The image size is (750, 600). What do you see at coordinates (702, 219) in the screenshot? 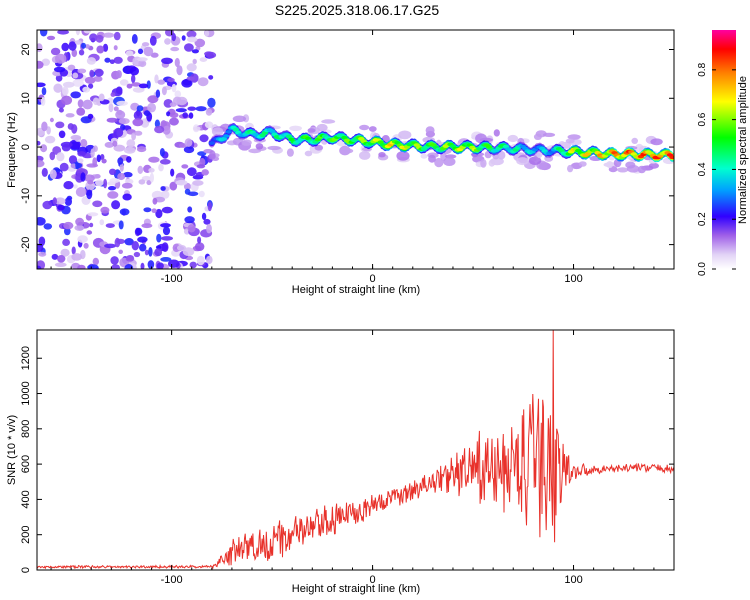
I see `colorbar-tick-label: 0.2` at bounding box center [702, 219].